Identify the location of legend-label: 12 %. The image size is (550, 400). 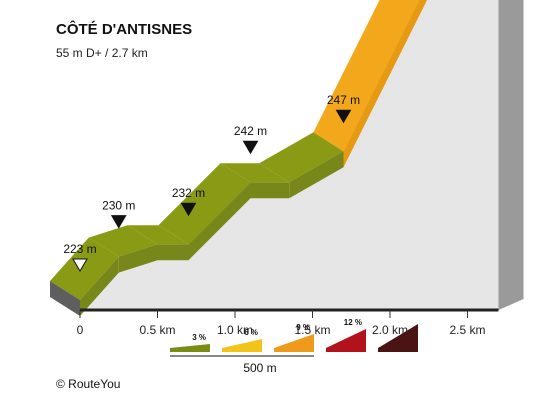
(353, 322).